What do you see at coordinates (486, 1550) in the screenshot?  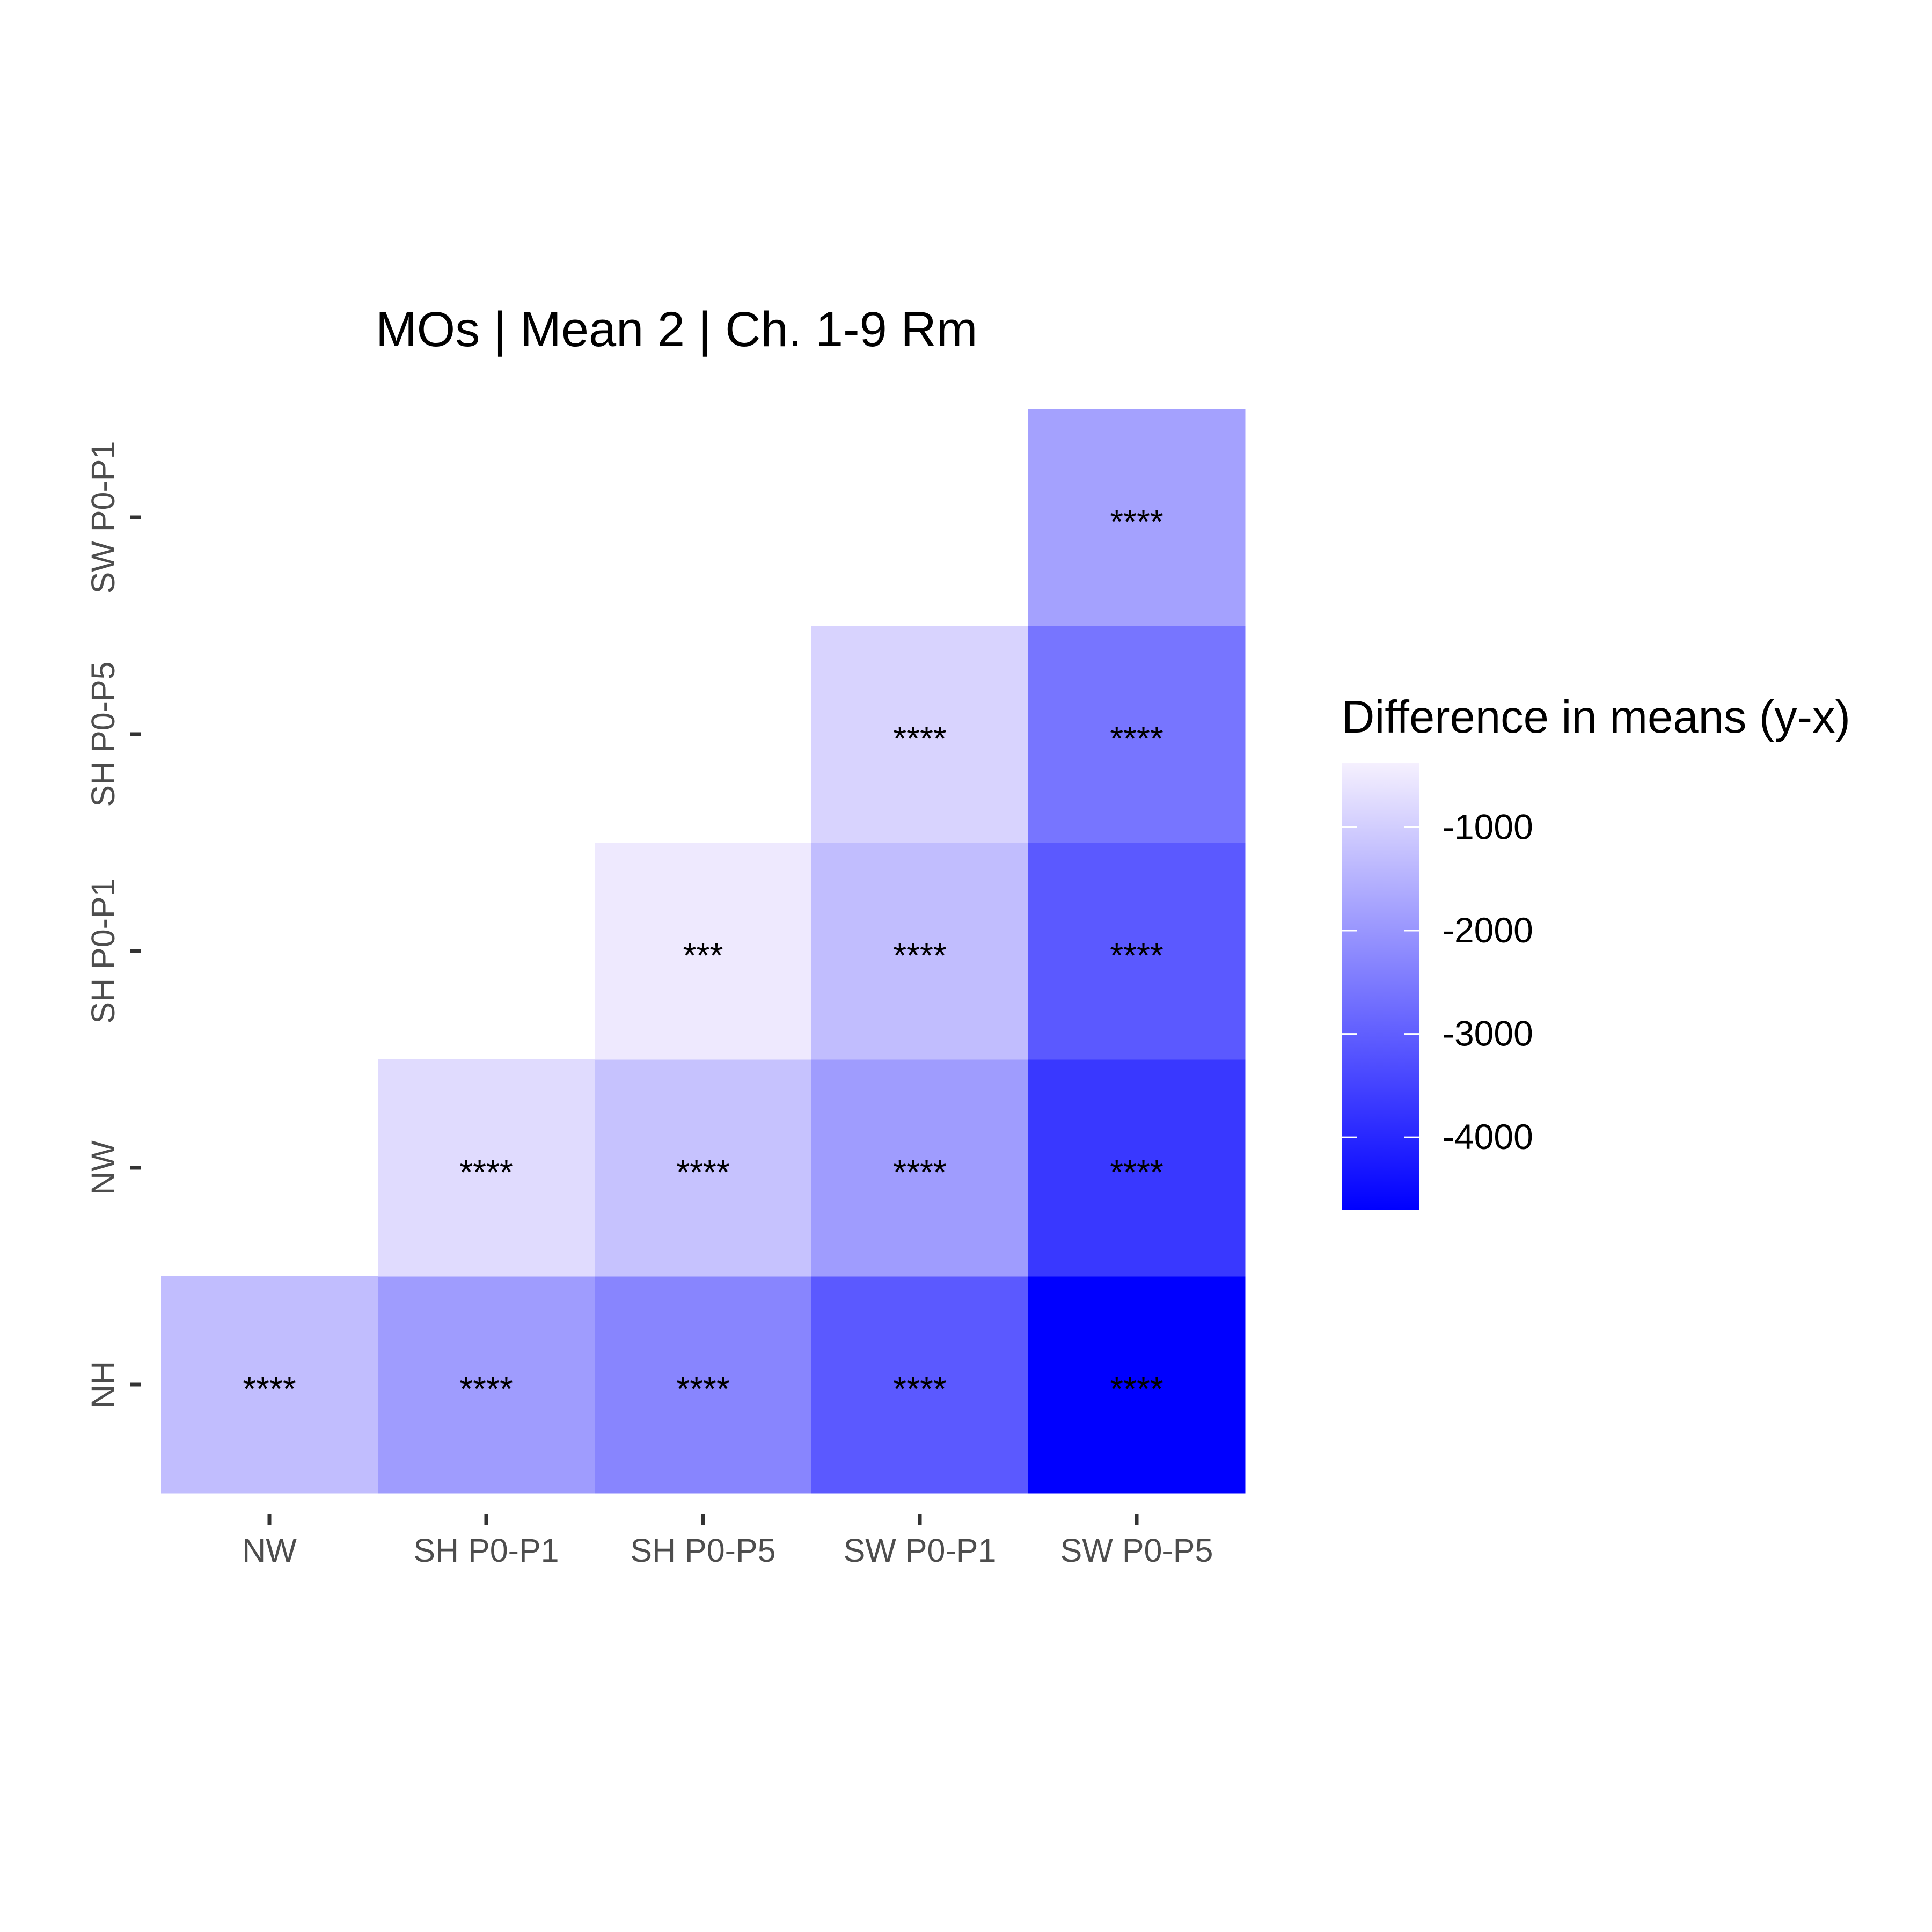 I see `x-tick-label: SH P0-P1` at bounding box center [486, 1550].